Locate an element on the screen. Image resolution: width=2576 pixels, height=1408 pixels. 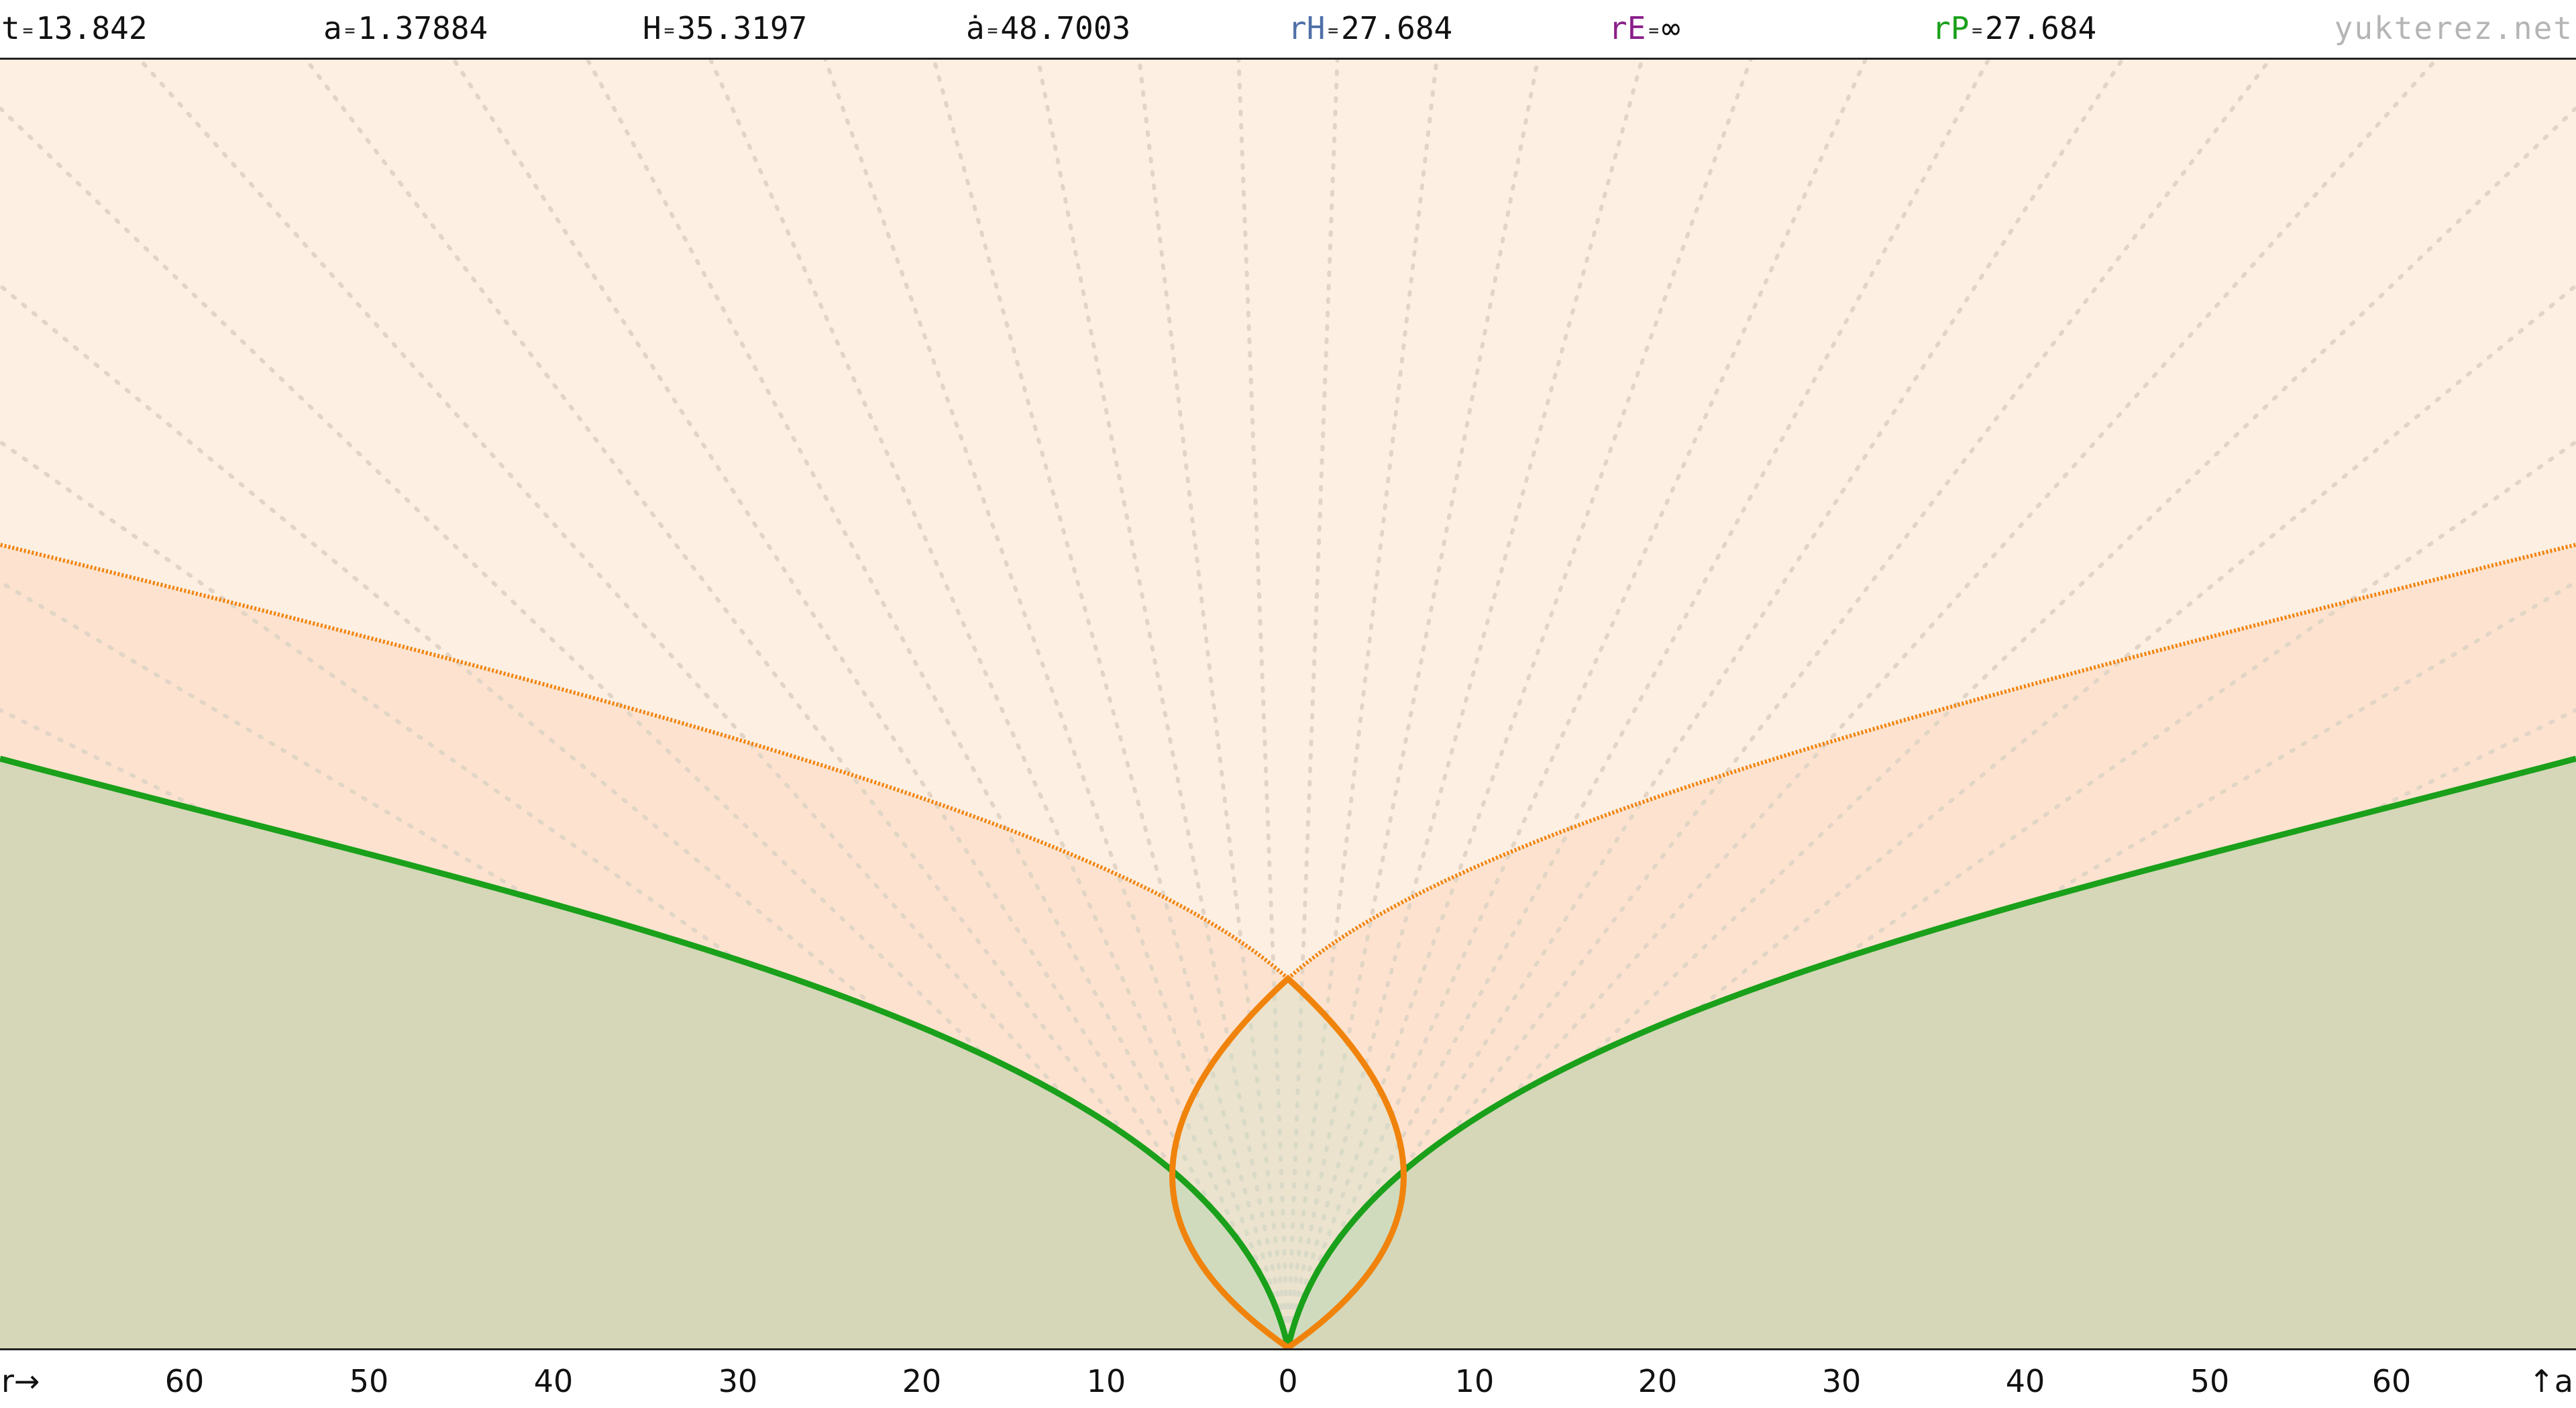
hubble-radius-readout: rH =27.684 is located at coordinates (1370, 29).